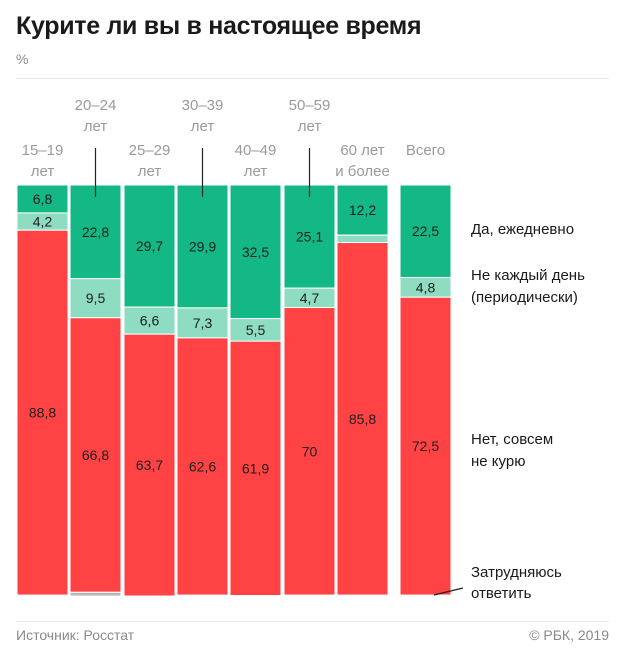 The width and height of the screenshot is (623, 654). What do you see at coordinates (362, 171) in the screenshot?
I see `category-label: и более` at bounding box center [362, 171].